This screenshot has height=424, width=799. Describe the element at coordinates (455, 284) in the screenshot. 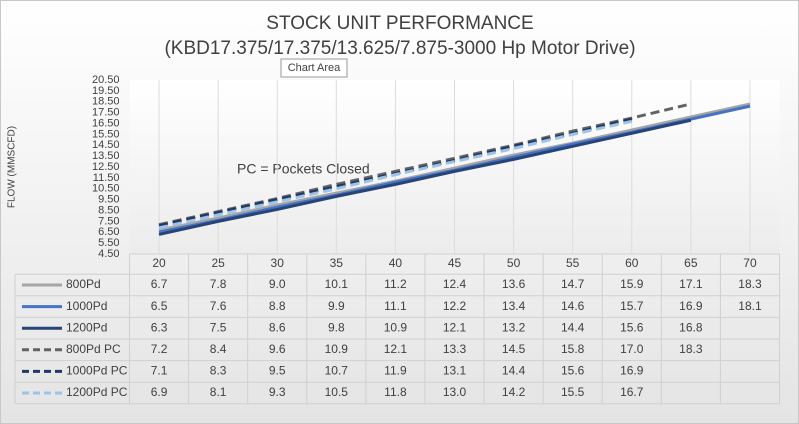

I see `table-cell: 12.4` at that location.